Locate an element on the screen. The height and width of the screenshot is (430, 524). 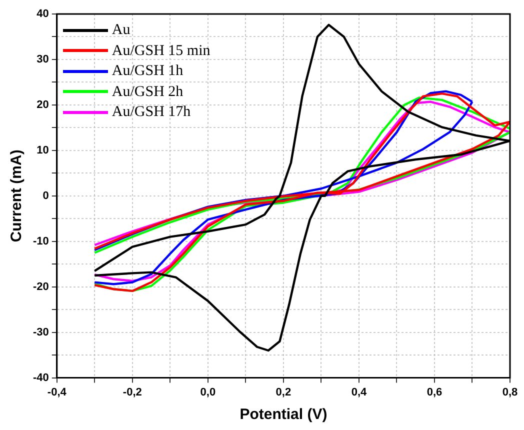
x-tick-label: -0,4 is located at coordinates (57, 392).